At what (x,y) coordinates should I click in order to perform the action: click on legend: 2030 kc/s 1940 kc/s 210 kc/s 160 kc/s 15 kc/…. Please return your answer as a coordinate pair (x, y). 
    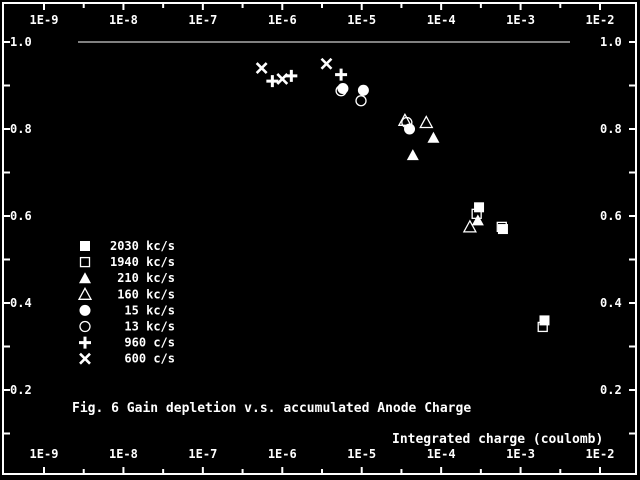
    Looking at the image, I should click on (126, 302).